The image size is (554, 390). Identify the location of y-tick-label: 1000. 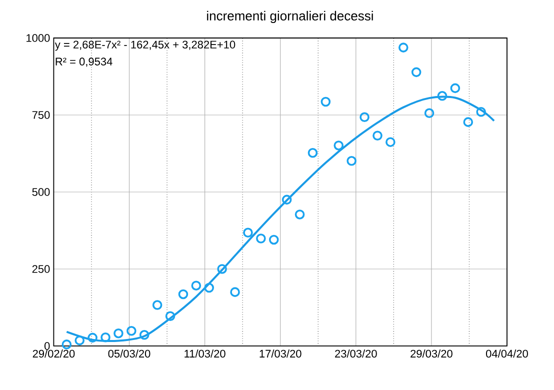
(38, 38).